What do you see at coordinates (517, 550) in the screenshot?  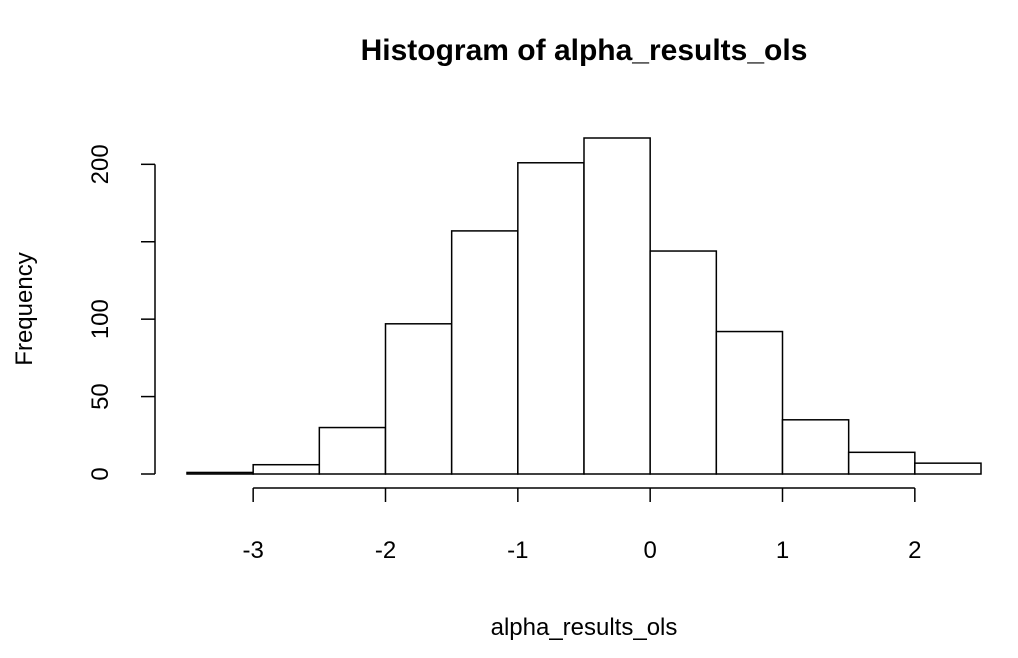 I see `x-tick-label: -1` at bounding box center [517, 550].